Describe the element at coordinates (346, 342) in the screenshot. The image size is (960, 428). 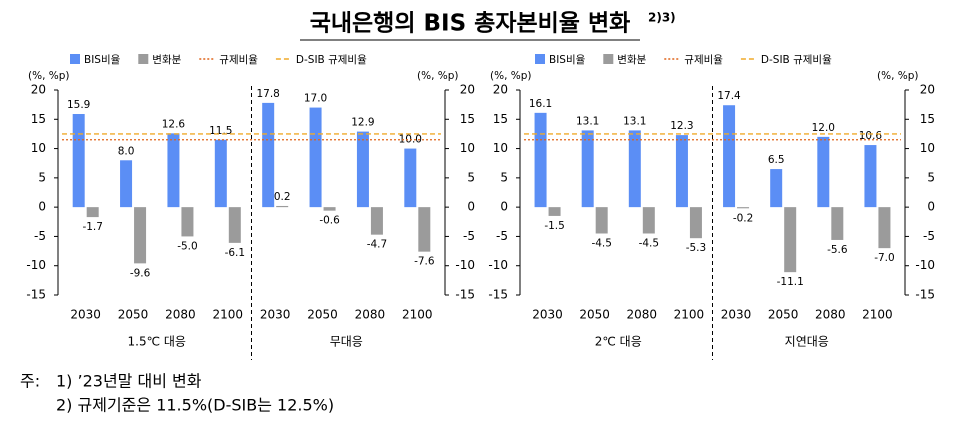
I see `group-label: 무대응` at that location.